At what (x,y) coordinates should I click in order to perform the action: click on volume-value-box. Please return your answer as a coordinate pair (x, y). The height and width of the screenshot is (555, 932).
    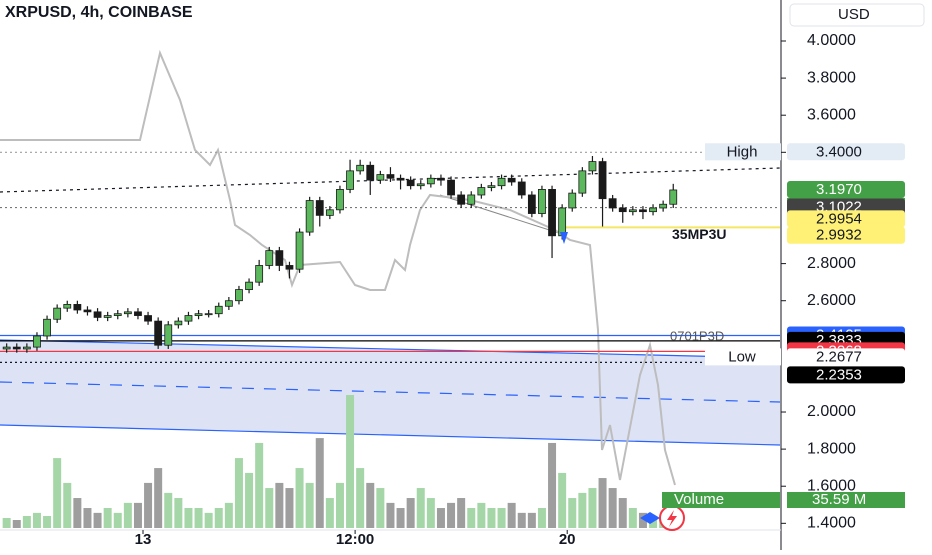
    Looking at the image, I should click on (846, 500).